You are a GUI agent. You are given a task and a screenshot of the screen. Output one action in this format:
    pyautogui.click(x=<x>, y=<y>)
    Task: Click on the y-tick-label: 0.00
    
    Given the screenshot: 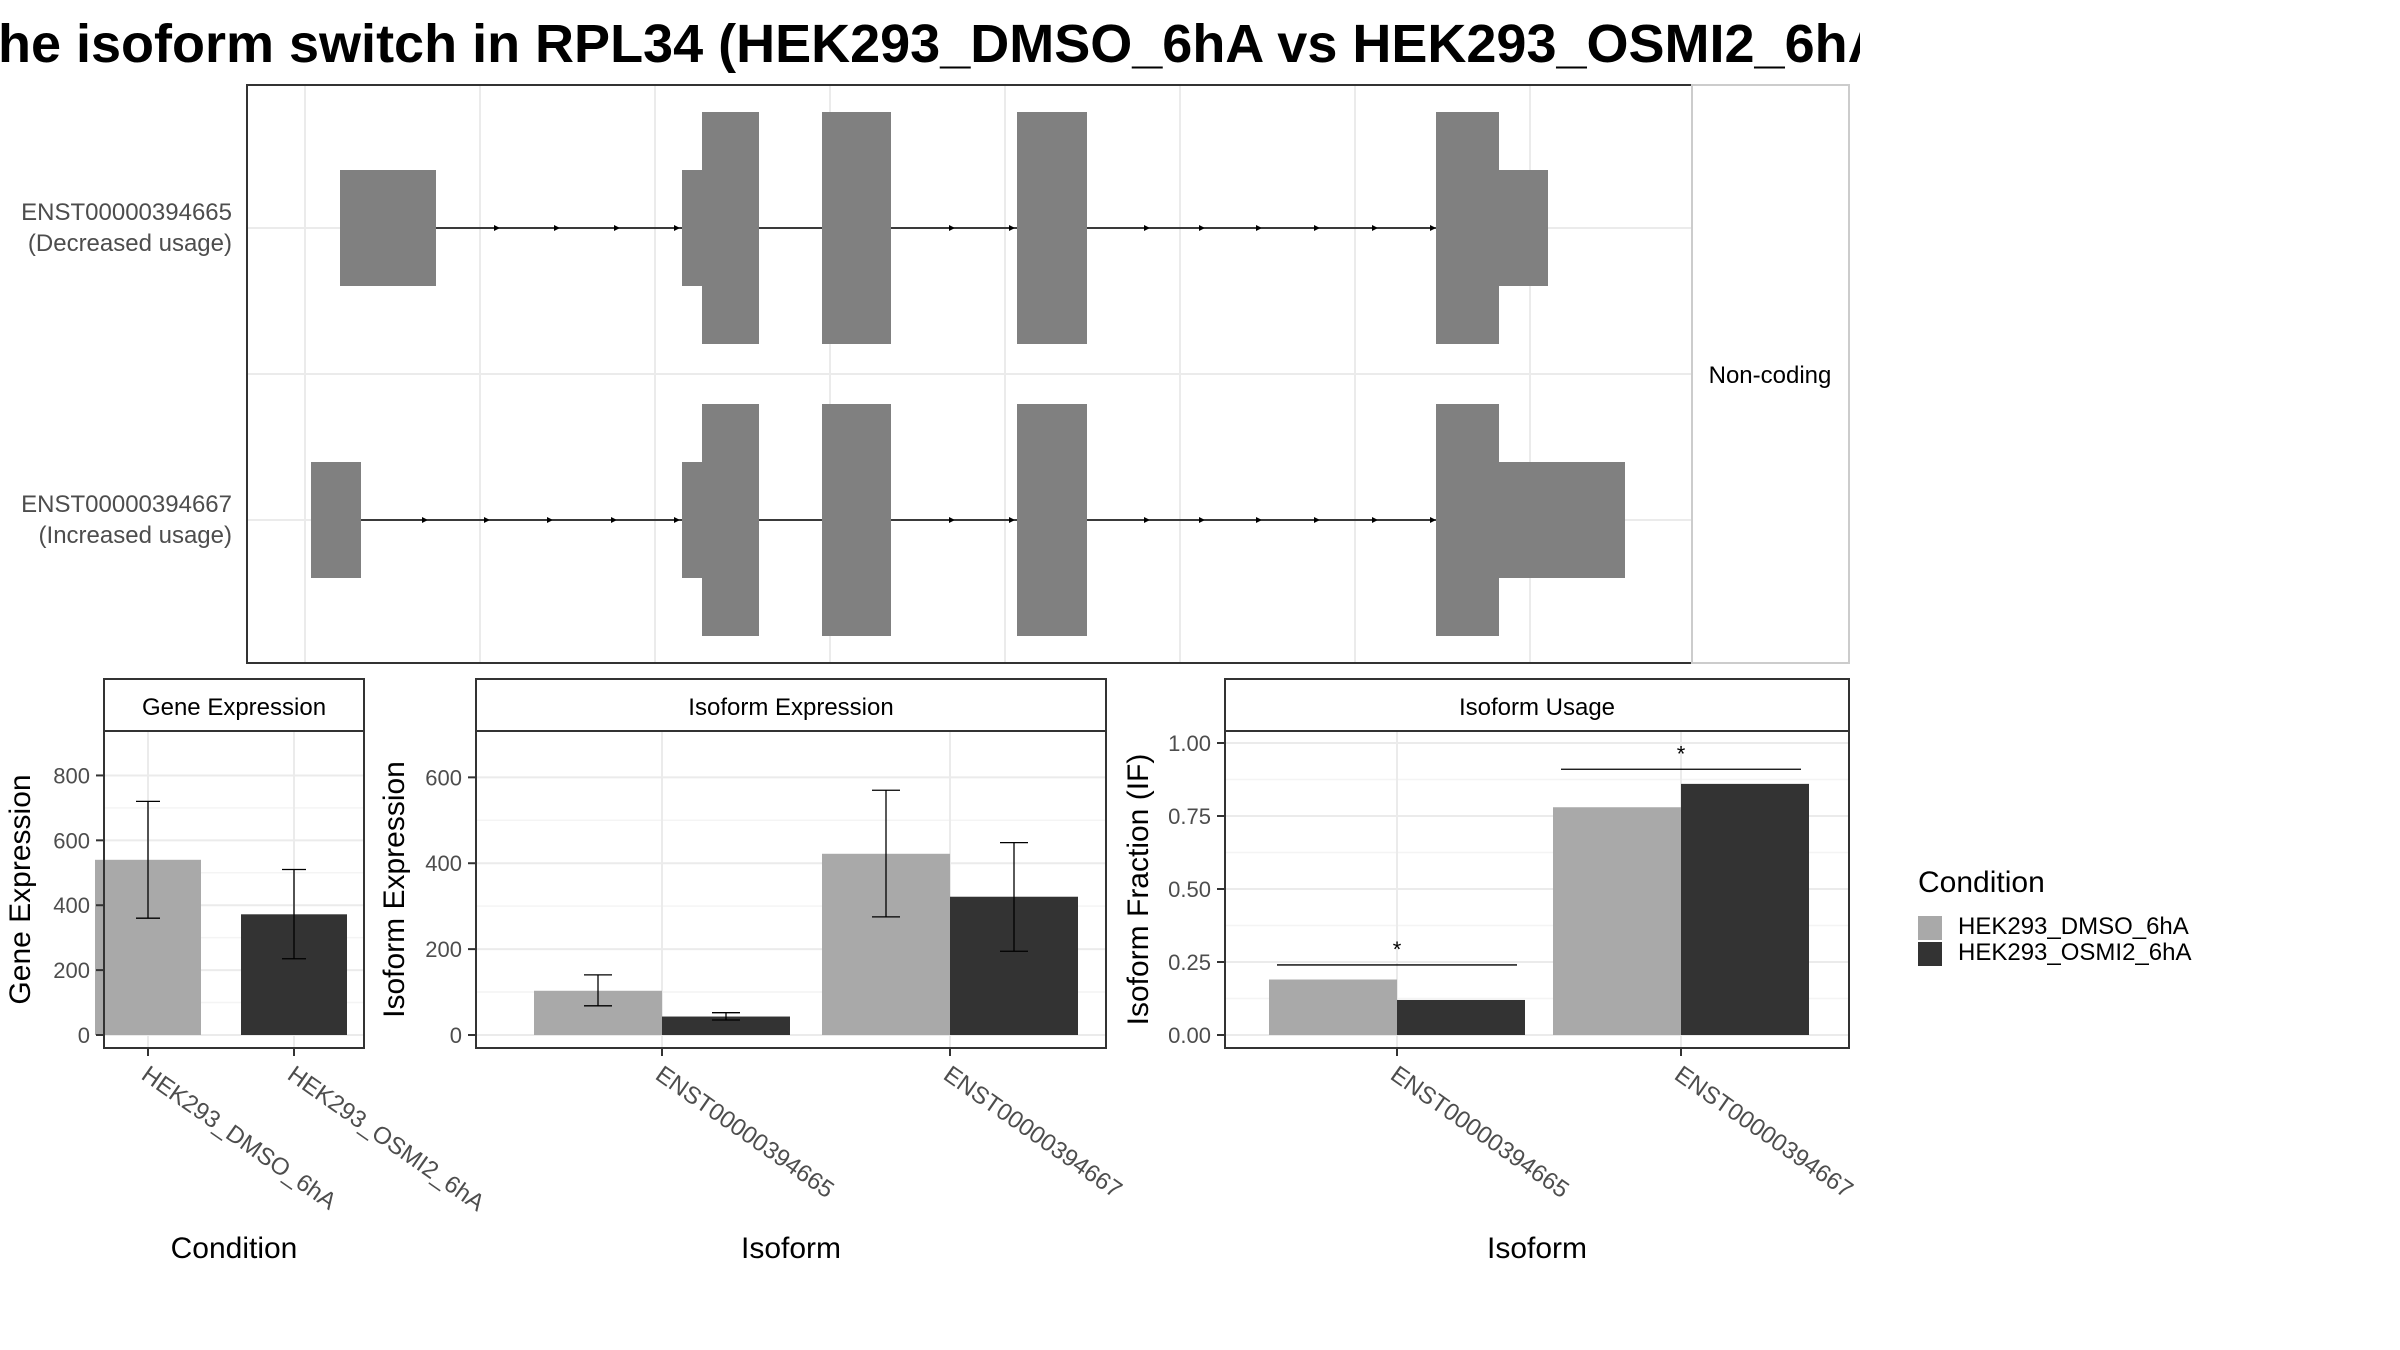 What is the action you would take?
    pyautogui.click(x=1189, y=1035)
    